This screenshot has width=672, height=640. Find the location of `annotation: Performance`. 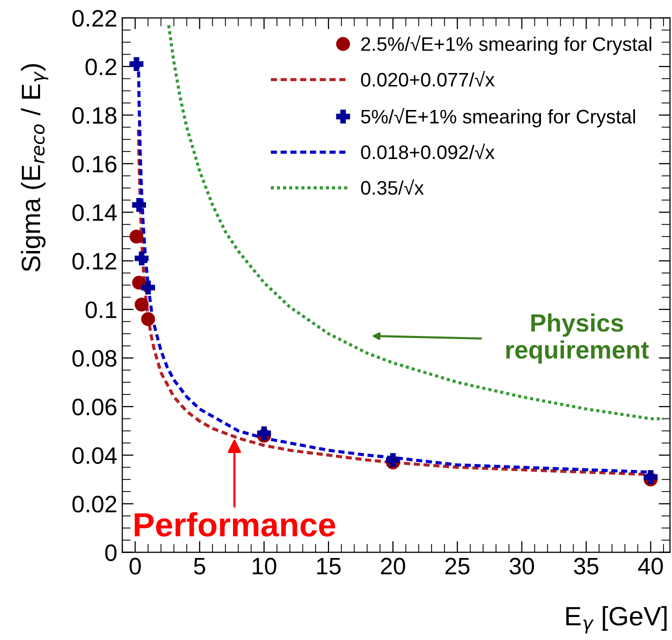

annotation: Performance is located at coordinates (235, 524).